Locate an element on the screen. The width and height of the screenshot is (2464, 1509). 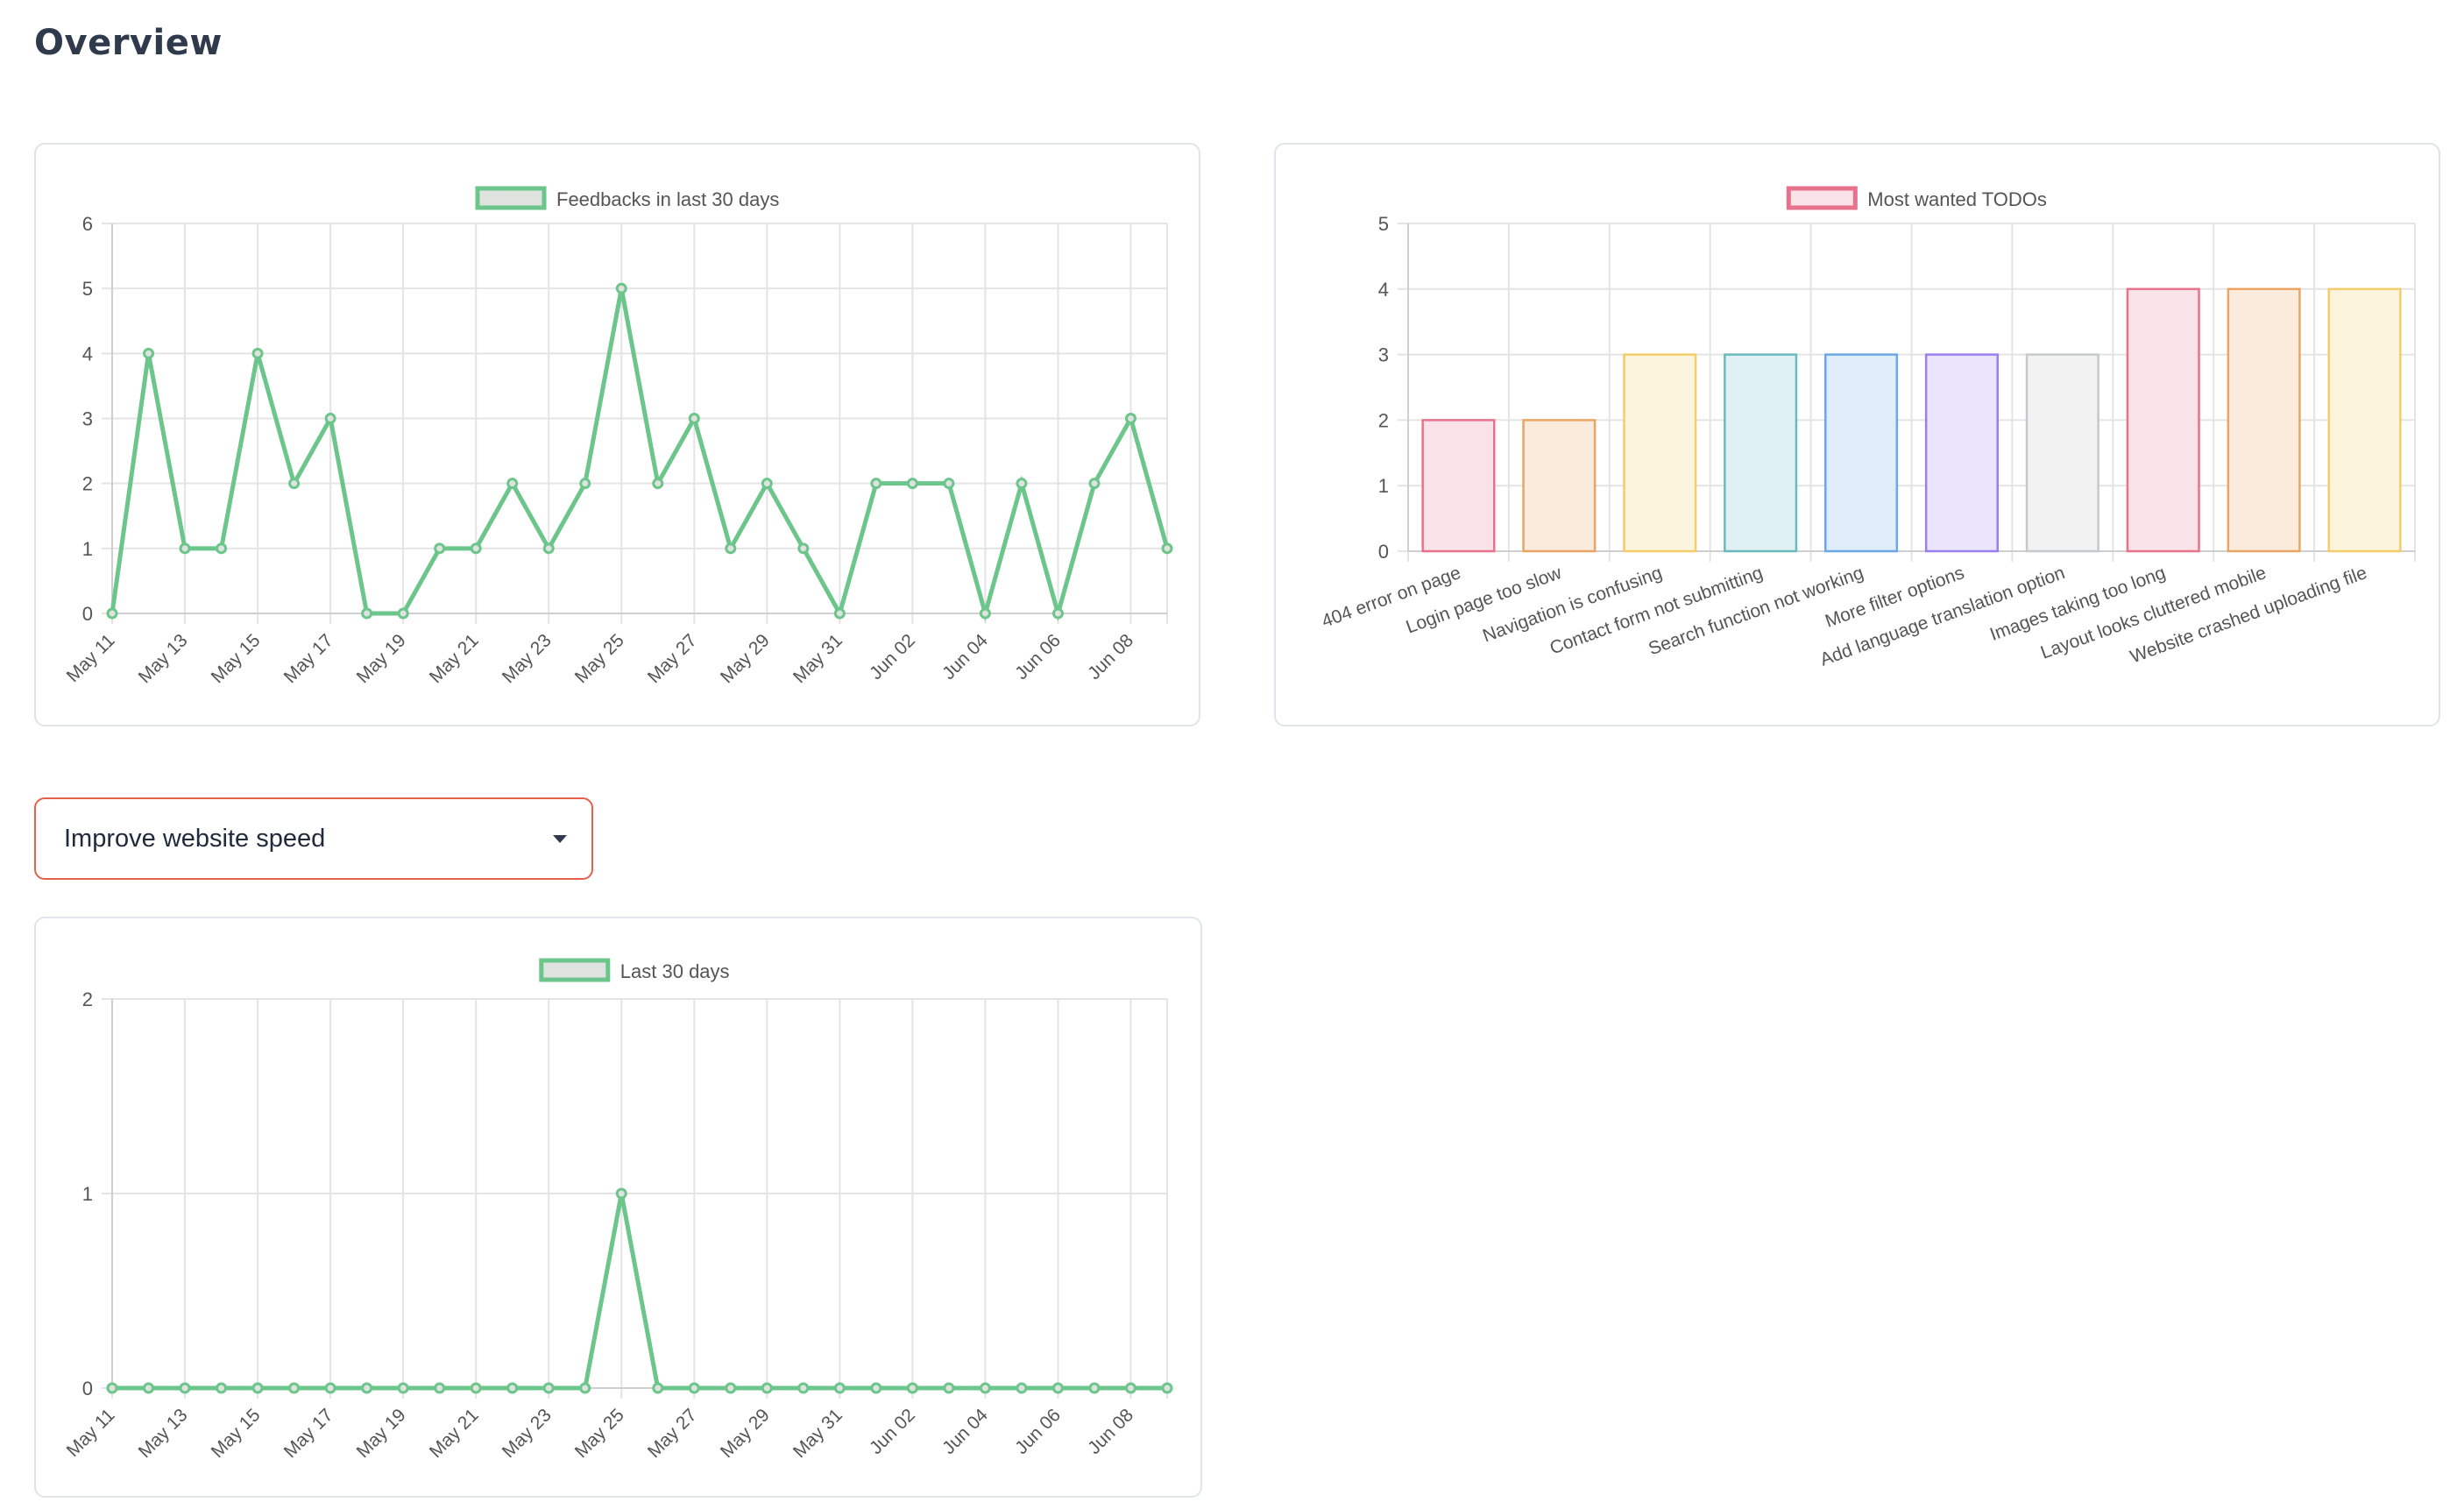
legend-label: Last 30 days is located at coordinates (675, 971).